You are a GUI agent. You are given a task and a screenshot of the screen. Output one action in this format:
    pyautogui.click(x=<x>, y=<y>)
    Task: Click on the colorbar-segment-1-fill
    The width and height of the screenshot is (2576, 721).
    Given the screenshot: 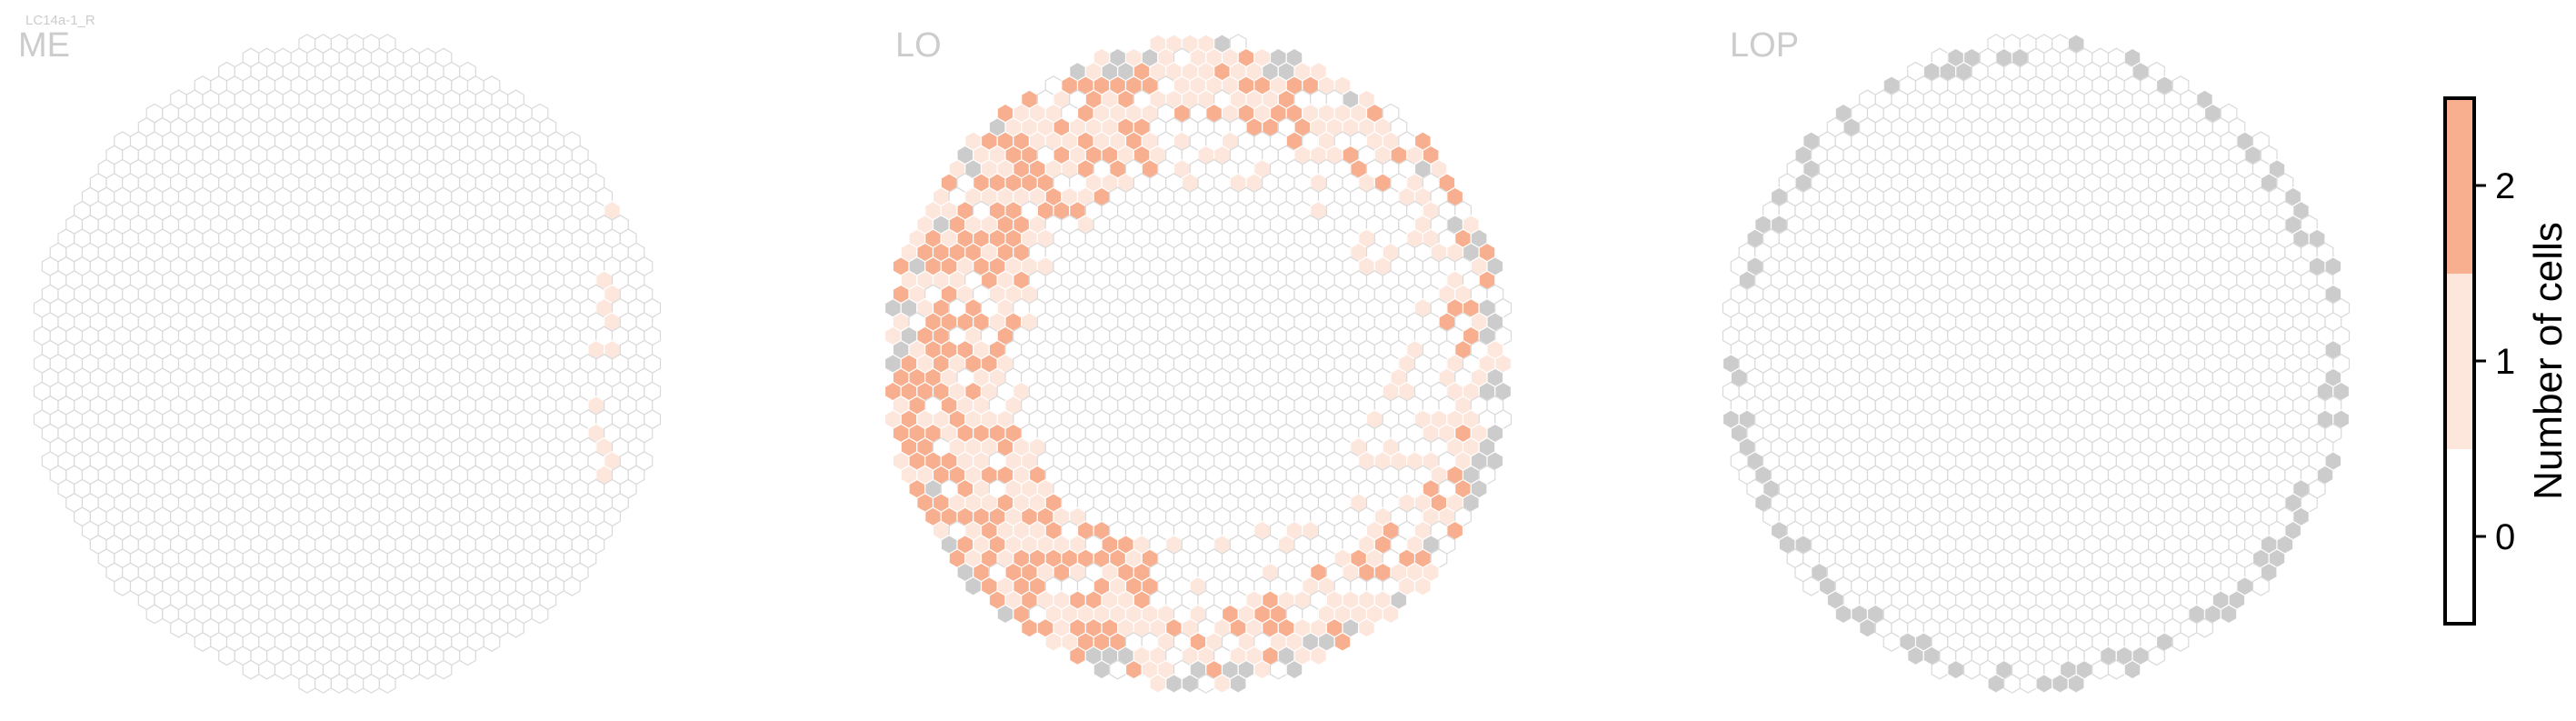 What is the action you would take?
    pyautogui.click(x=2459, y=361)
    